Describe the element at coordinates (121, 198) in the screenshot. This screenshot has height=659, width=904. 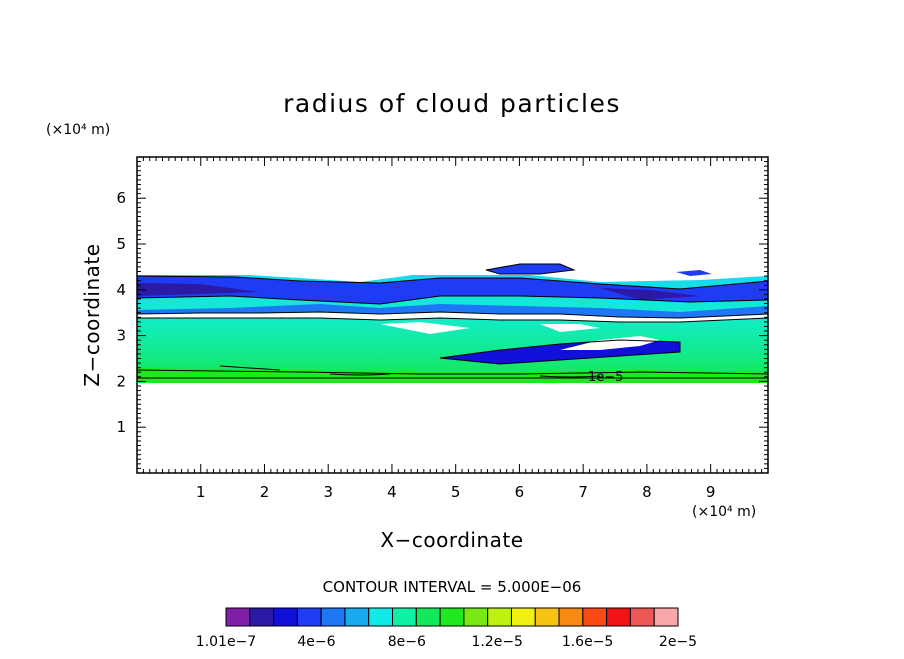
I see `y-tick-label: 6` at that location.